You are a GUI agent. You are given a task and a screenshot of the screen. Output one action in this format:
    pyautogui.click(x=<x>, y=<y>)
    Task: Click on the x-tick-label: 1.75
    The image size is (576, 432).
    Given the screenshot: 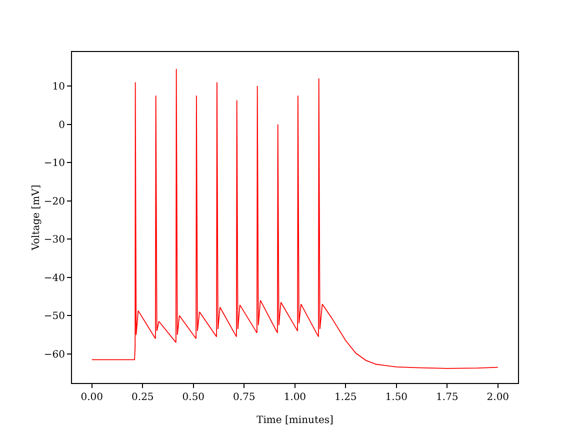 What is the action you would take?
    pyautogui.click(x=447, y=397)
    